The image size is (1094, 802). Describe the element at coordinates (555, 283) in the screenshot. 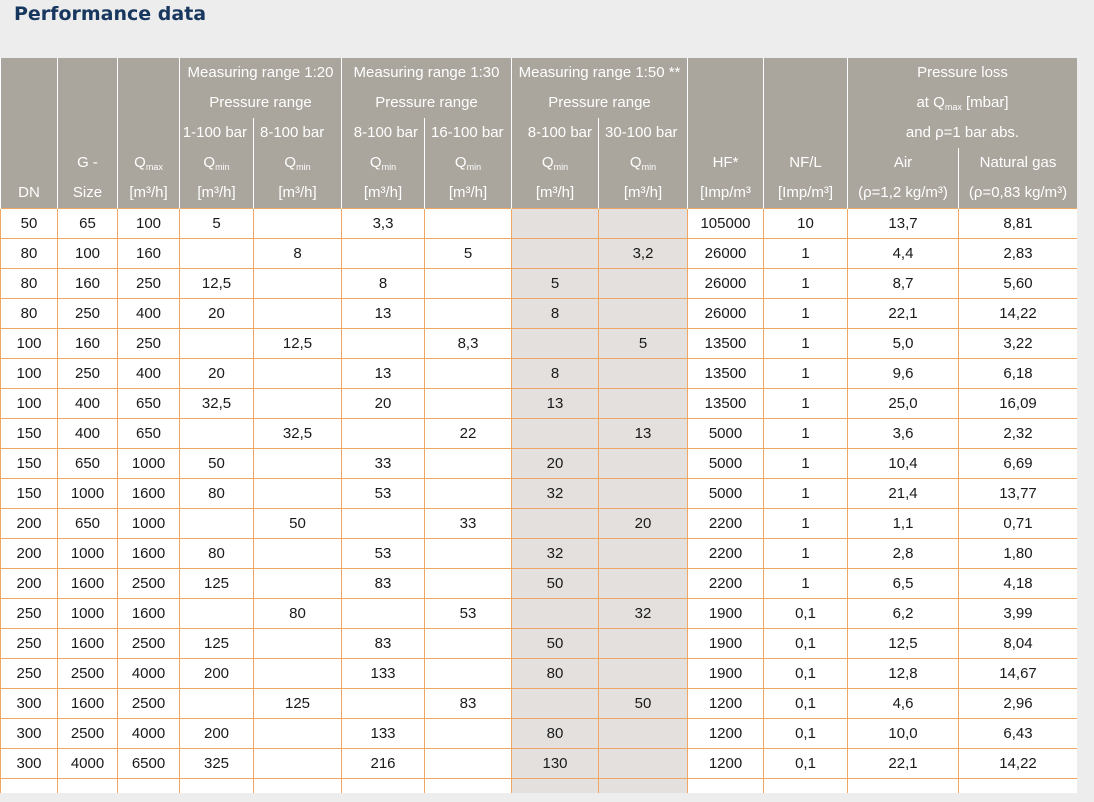

I see `table-cell-q50a: 5` at that location.